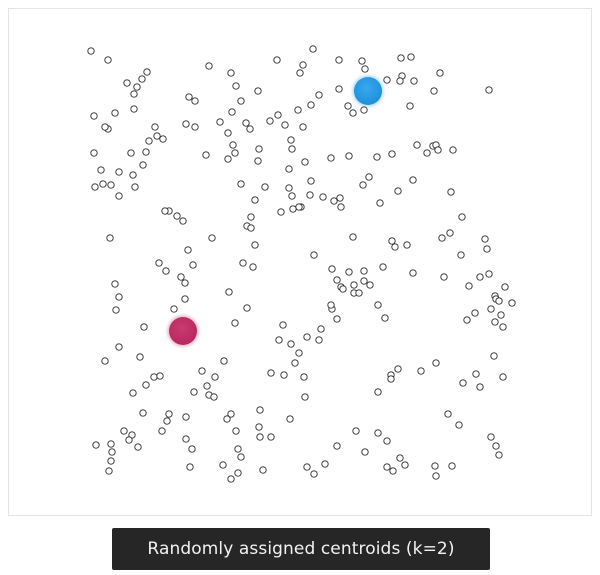  I want to click on caption-text: Randomly assigned centroids (k=2), so click(301, 549).